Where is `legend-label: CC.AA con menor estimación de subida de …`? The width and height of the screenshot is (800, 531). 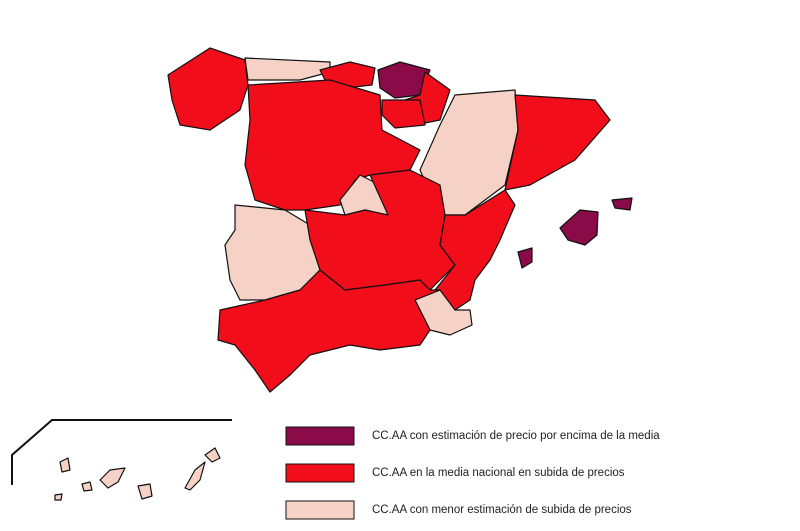 legend-label: CC.AA con menor estimación de subida de … is located at coordinates (502, 510).